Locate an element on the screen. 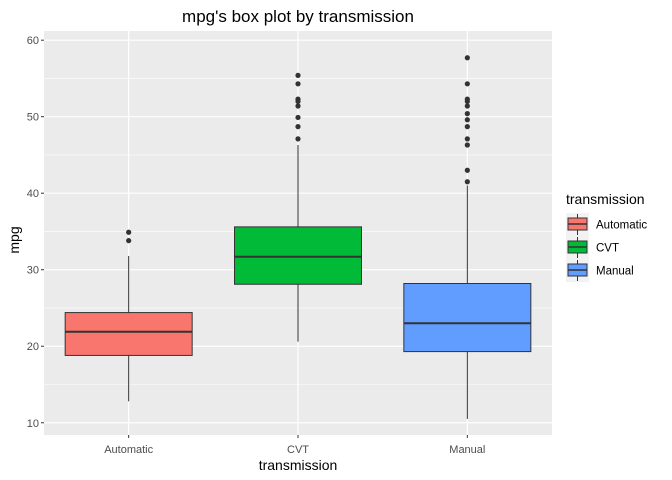 This screenshot has height=480, width=672. legend-item-automatic: Automatic is located at coordinates (606, 224).